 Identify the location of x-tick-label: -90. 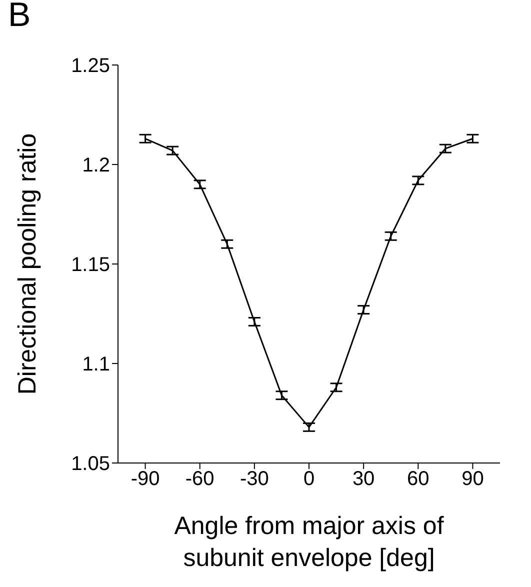
(145, 479).